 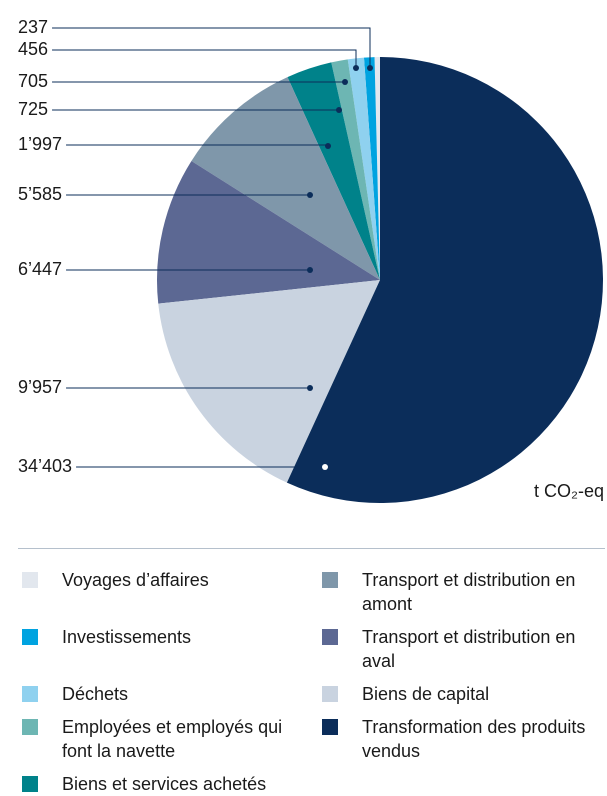 What do you see at coordinates (40, 194) in the screenshot?
I see `value-label: 5’585` at bounding box center [40, 194].